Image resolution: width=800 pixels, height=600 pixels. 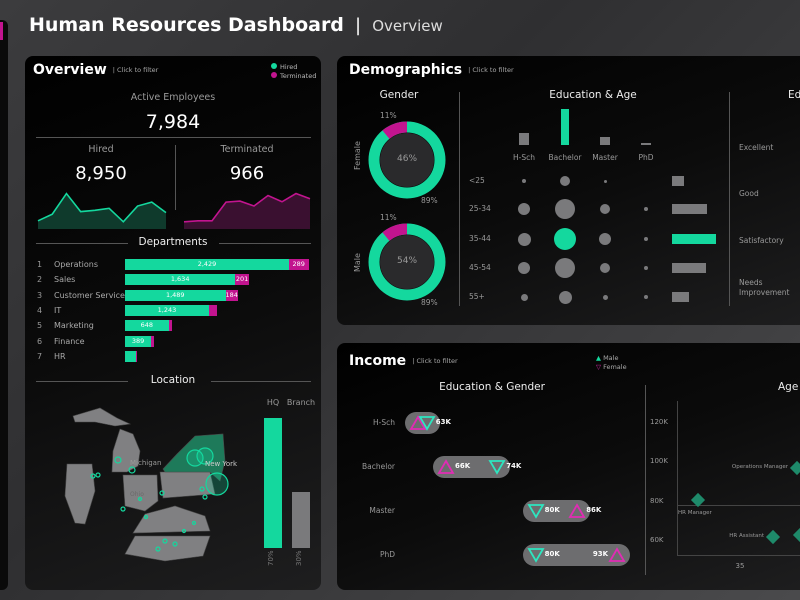 I want to click on male-income-value: 74K, so click(x=514, y=466).